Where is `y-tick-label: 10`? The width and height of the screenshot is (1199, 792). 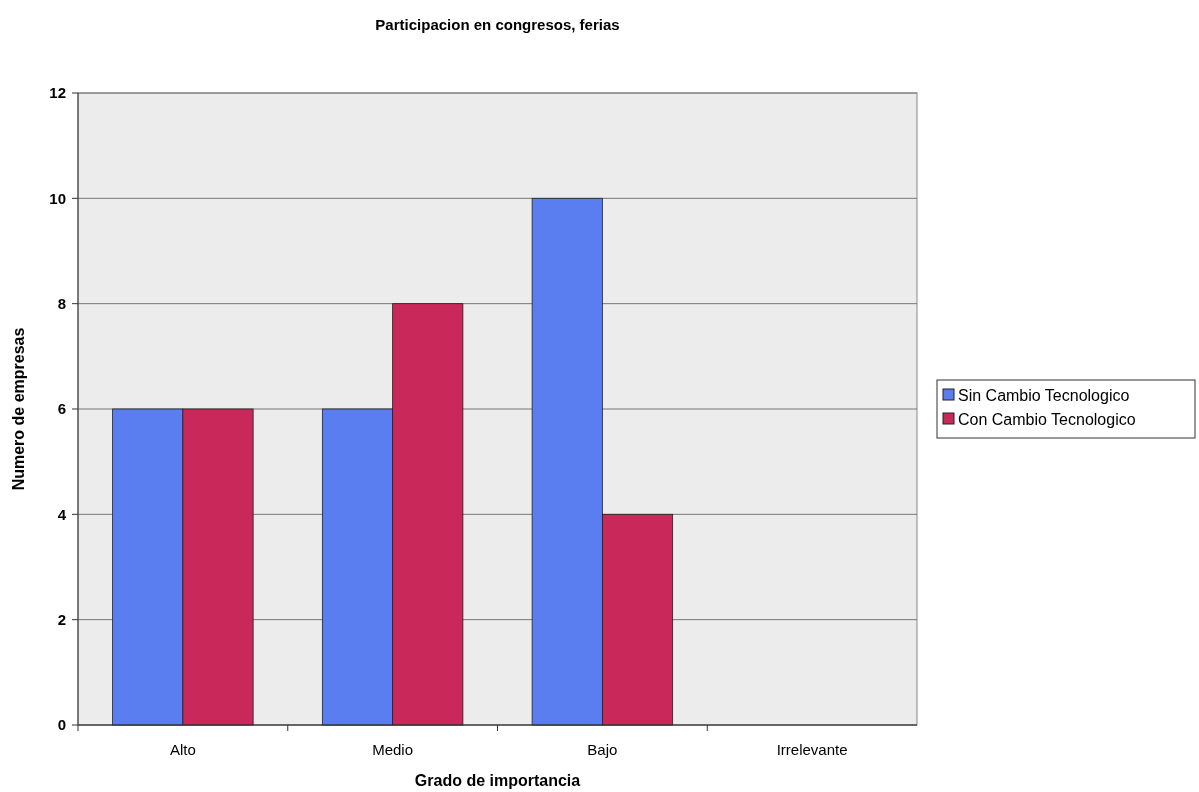
y-tick-label: 10 is located at coordinates (57, 198).